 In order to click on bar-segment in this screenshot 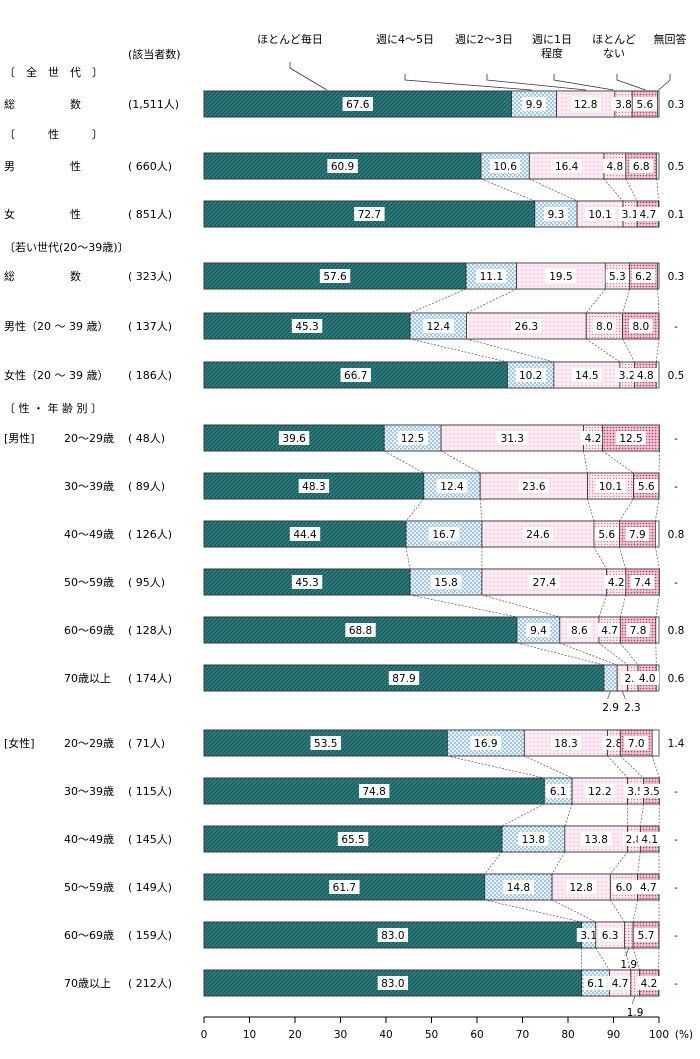, I will do `click(628, 935)`.